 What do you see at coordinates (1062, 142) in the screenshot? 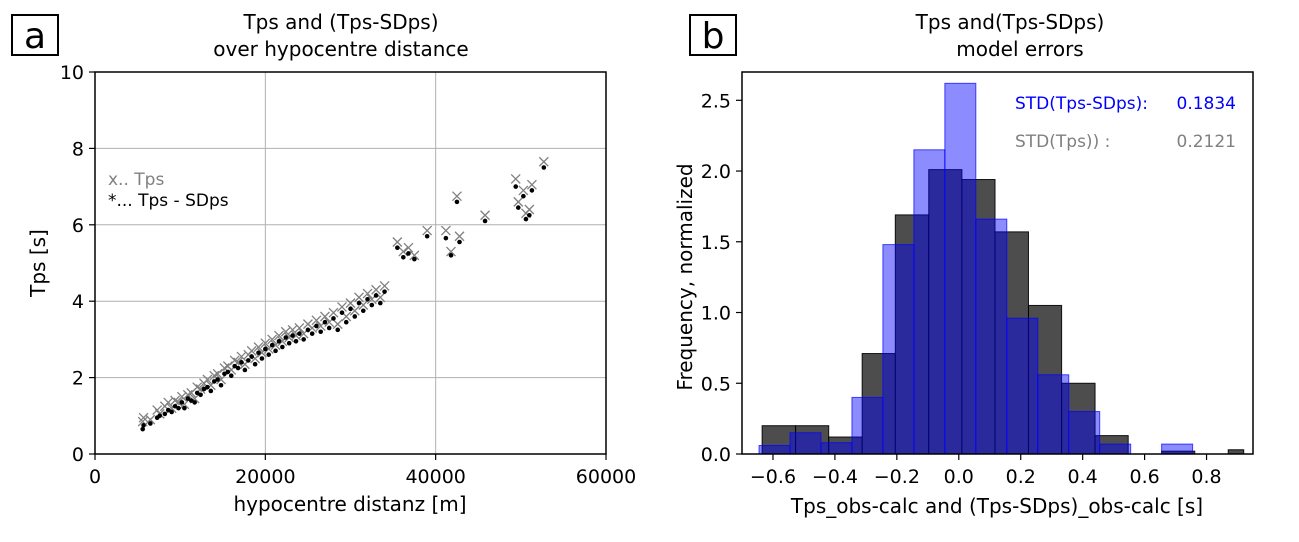
I see `panel-b-std-tps-label: STD(Tps)) :` at bounding box center [1062, 142].